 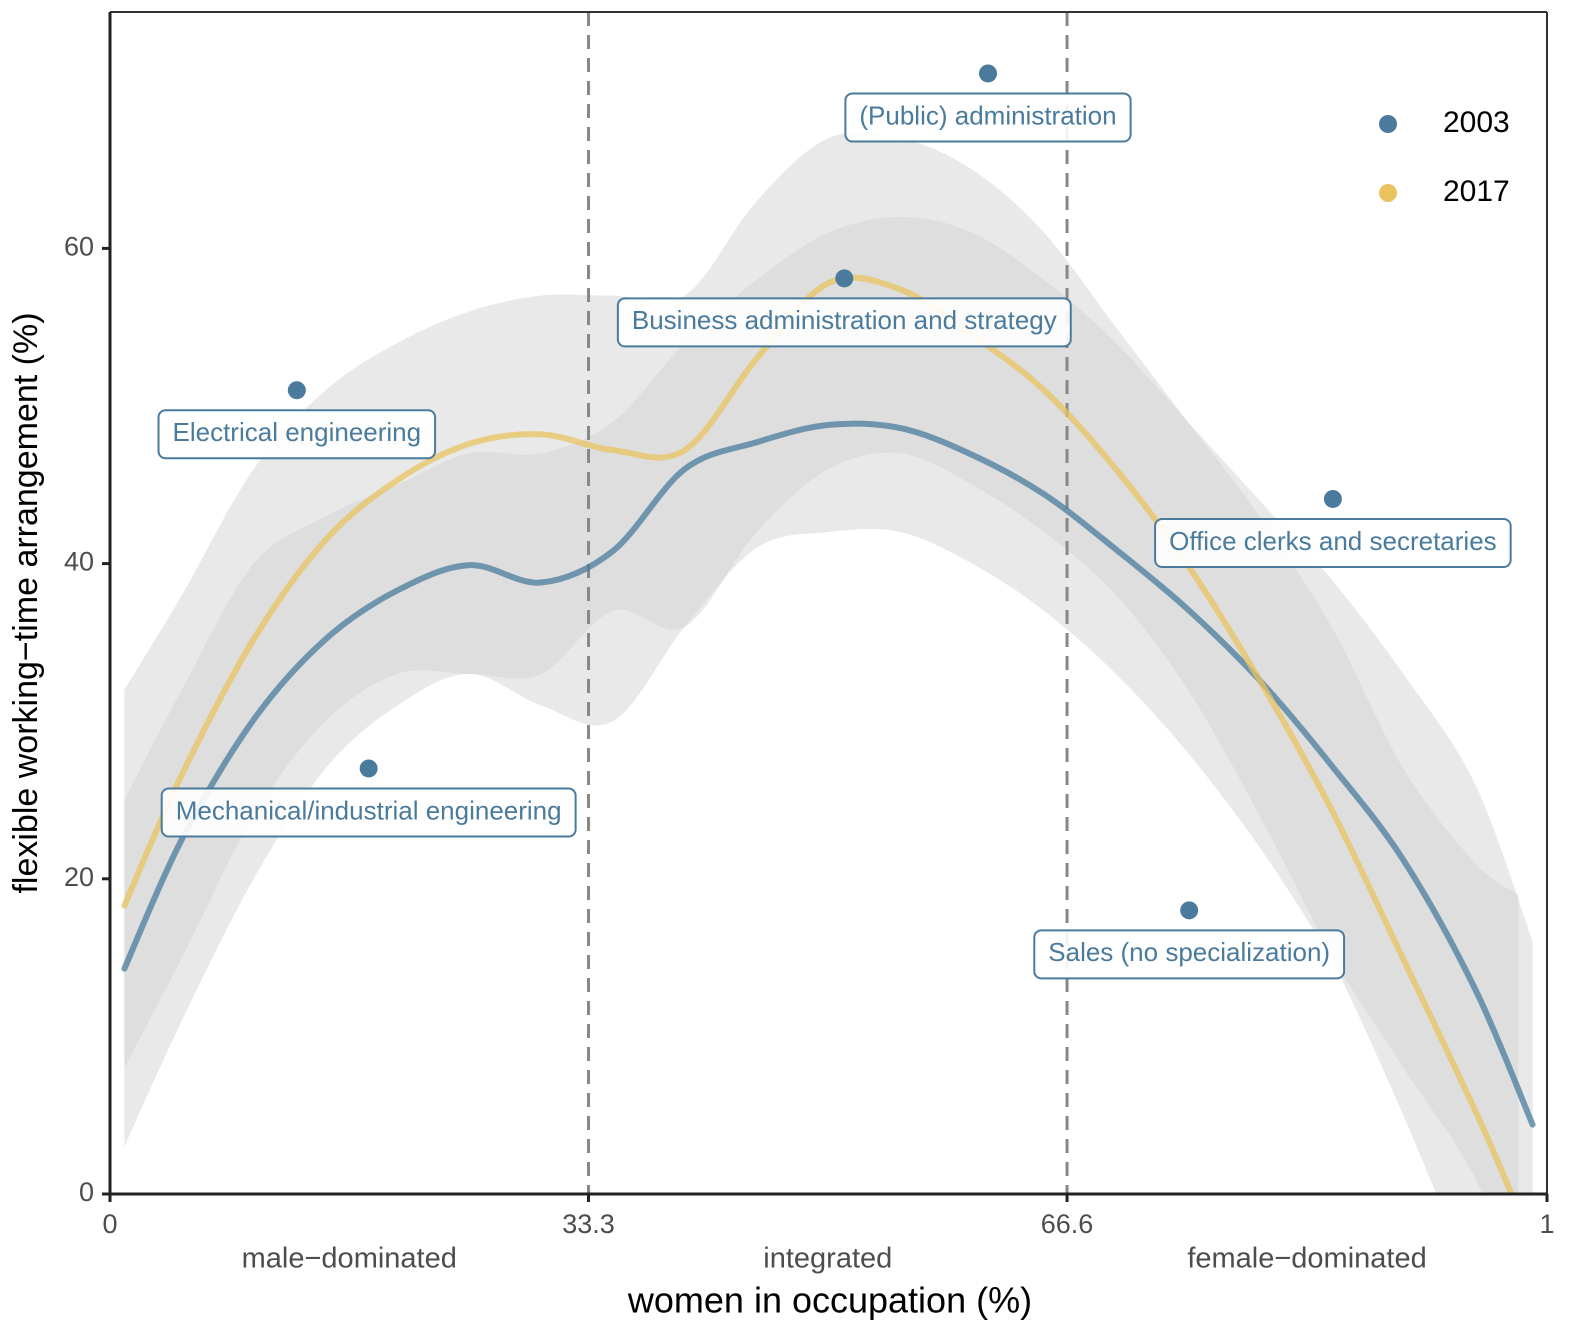 I want to click on region-label: male−dominated, so click(x=349, y=1259).